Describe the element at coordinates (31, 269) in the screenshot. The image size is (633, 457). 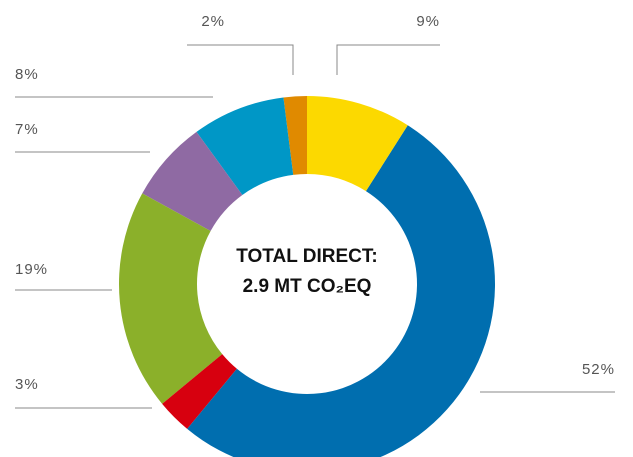
I see `value-label: 19%` at that location.